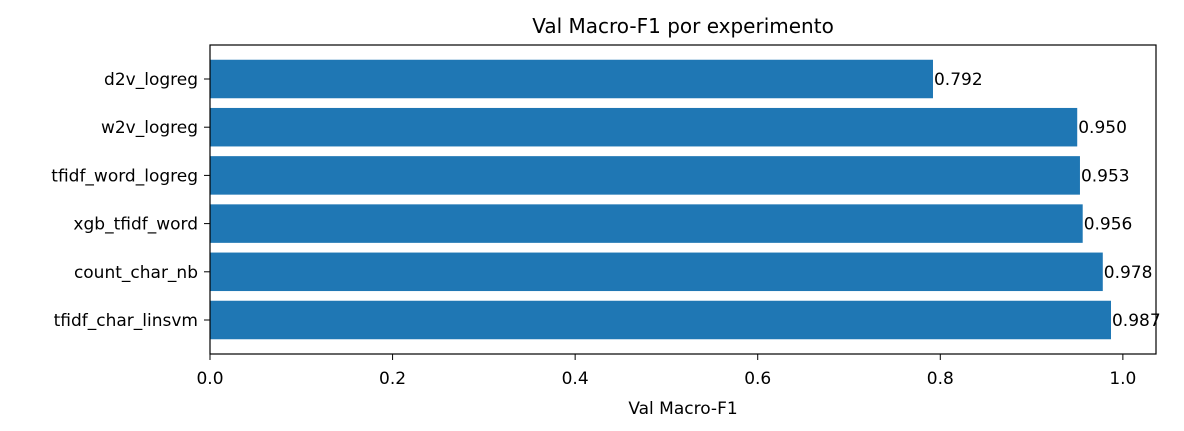 The width and height of the screenshot is (1184, 431). I want to click on y-tick-label-xgb-tfidf-word: xgb_tfidf_word, so click(135, 225).